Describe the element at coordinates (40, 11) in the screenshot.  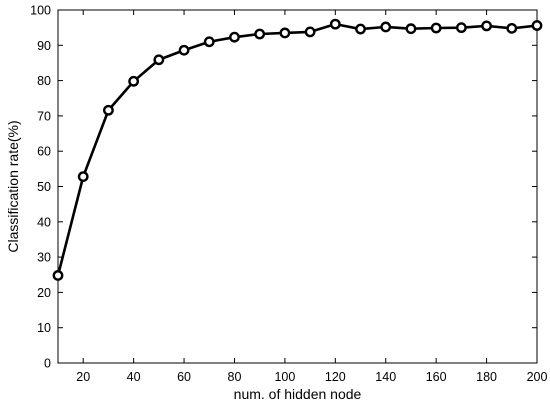
I see `y-tick-label: 100` at that location.